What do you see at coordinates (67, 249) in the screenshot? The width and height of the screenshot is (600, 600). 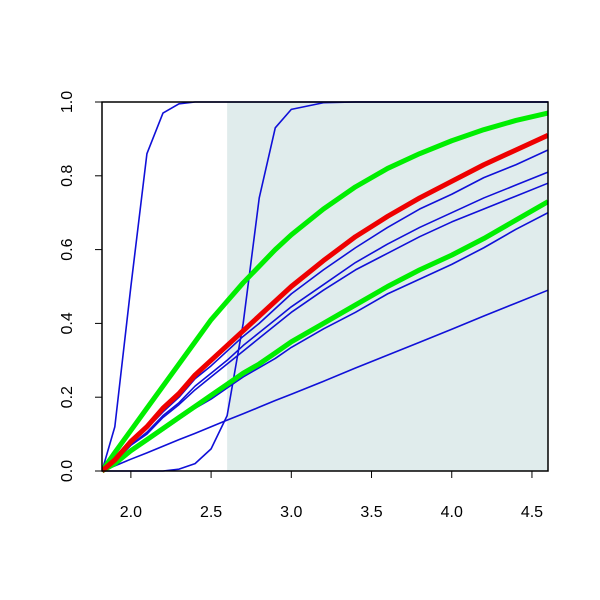 I see `y-tick-label: 0.6` at bounding box center [67, 249].